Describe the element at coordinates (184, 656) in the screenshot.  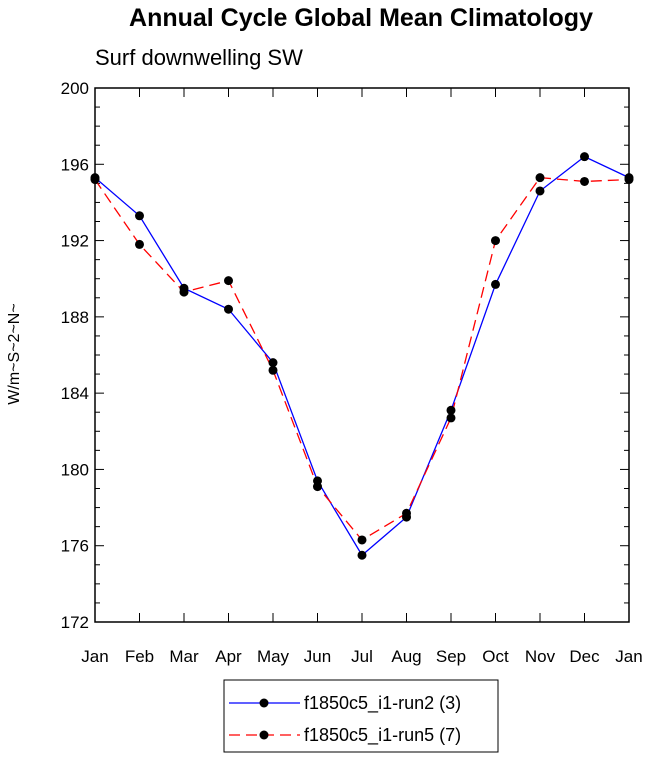
I see `x-tick-label: Mar` at that location.